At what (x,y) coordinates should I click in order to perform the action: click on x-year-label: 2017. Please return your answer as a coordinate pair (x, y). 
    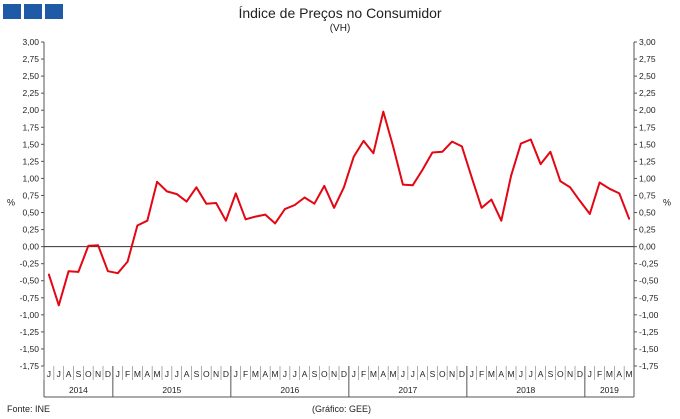
    Looking at the image, I should click on (407, 390).